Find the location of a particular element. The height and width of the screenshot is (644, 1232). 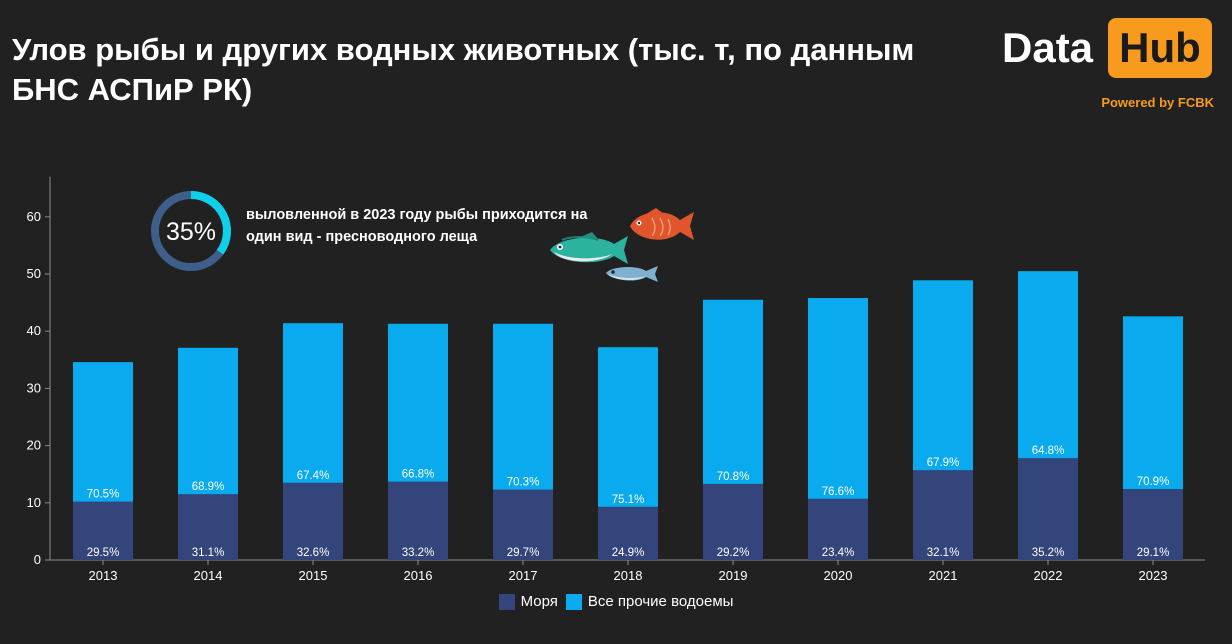

bar-label-other: 76.6% is located at coordinates (838, 492).